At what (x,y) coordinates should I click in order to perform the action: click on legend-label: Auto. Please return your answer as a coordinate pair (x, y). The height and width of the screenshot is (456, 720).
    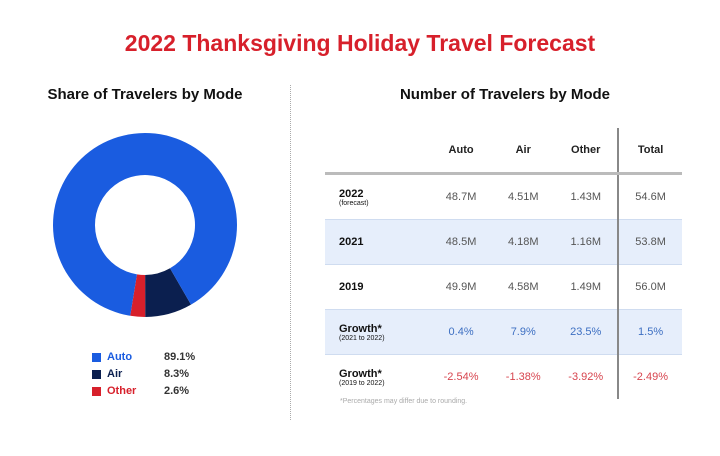
    Looking at the image, I should click on (120, 357).